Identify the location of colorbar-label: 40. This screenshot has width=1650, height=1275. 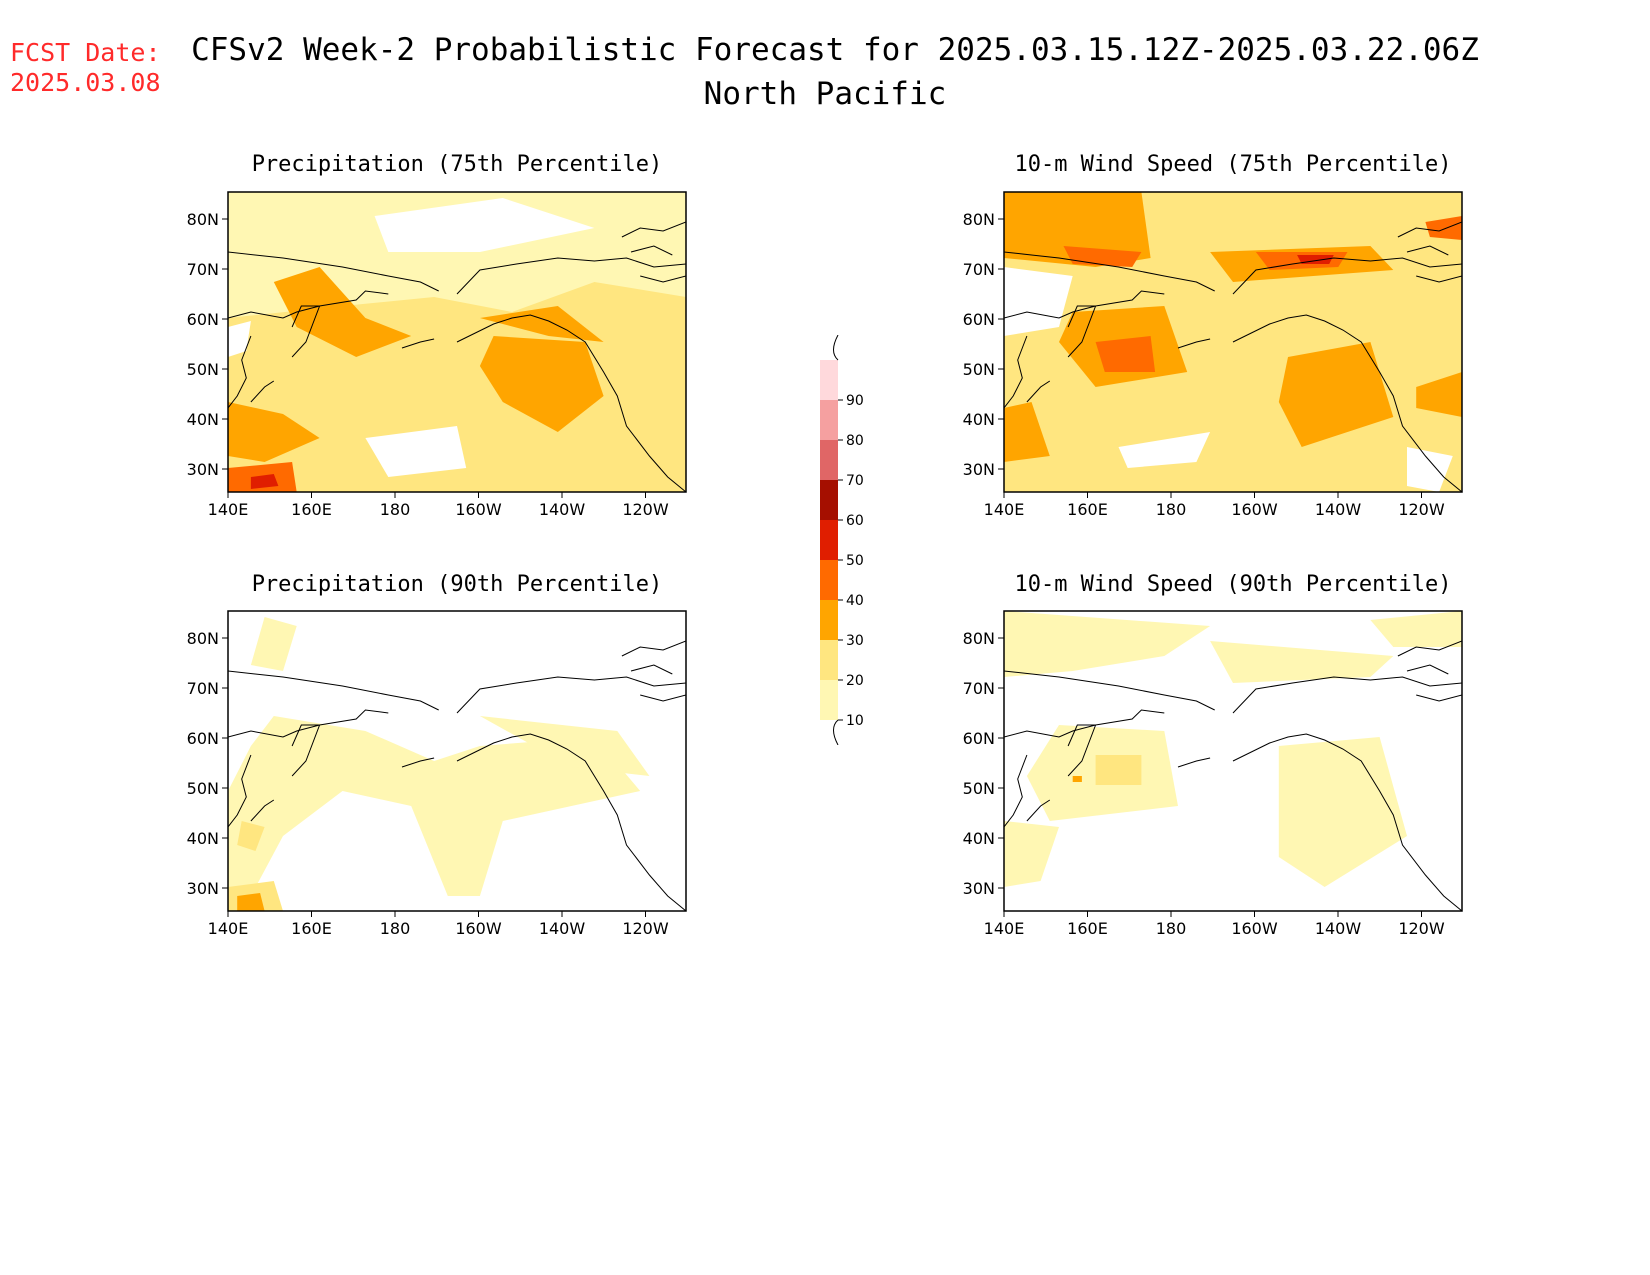
(855, 601).